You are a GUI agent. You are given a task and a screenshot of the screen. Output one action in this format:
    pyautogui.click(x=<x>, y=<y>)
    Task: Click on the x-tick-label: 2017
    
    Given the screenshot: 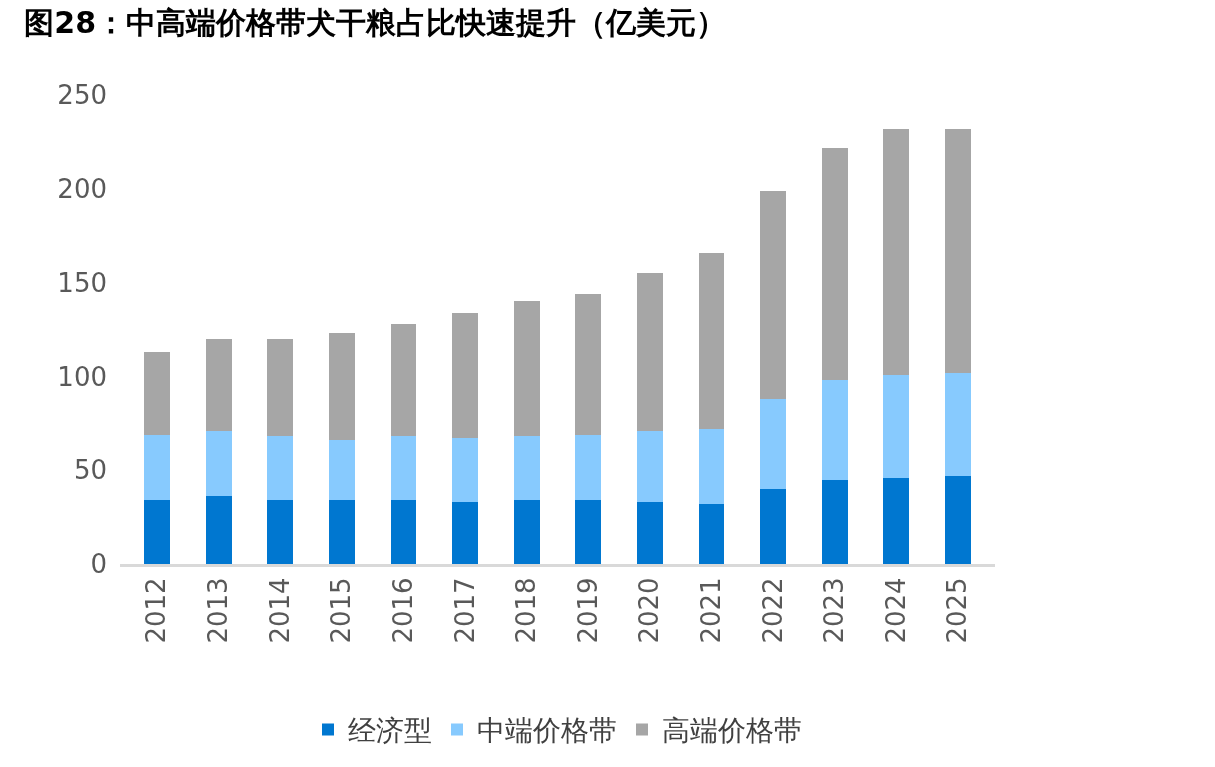 What is the action you would take?
    pyautogui.click(x=464, y=610)
    